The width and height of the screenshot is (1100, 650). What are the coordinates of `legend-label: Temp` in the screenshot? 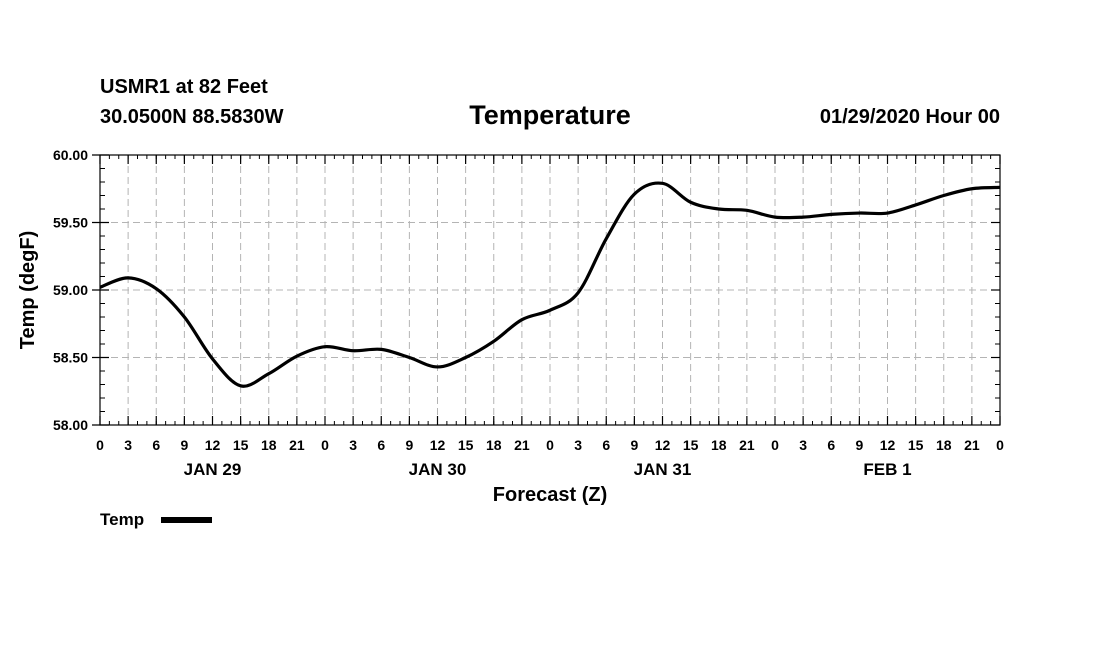 It's located at (122, 519).